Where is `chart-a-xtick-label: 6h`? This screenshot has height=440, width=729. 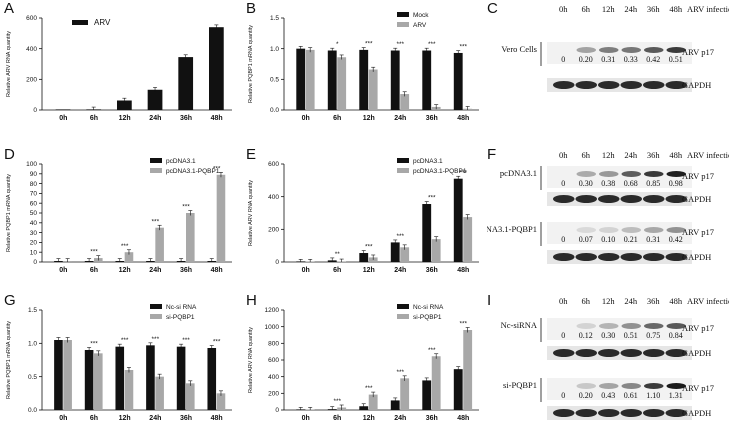
chart-a-xtick-label: 6h is located at coordinates (94, 118).